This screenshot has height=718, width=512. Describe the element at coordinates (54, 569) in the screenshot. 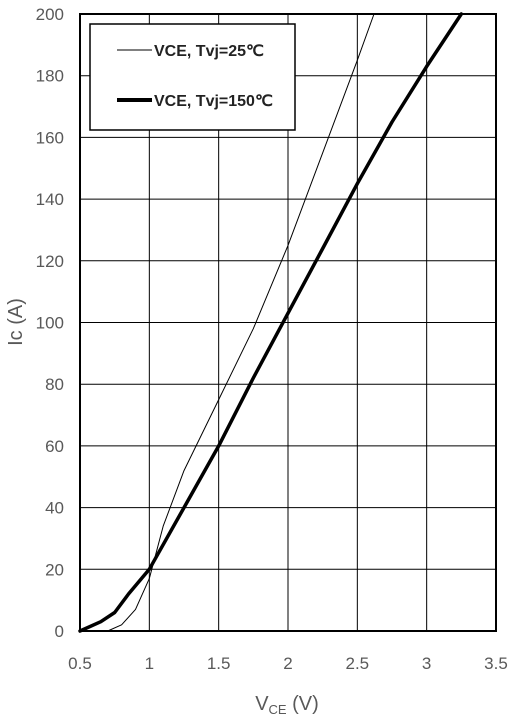

I see `y-tick-label: 20` at that location.